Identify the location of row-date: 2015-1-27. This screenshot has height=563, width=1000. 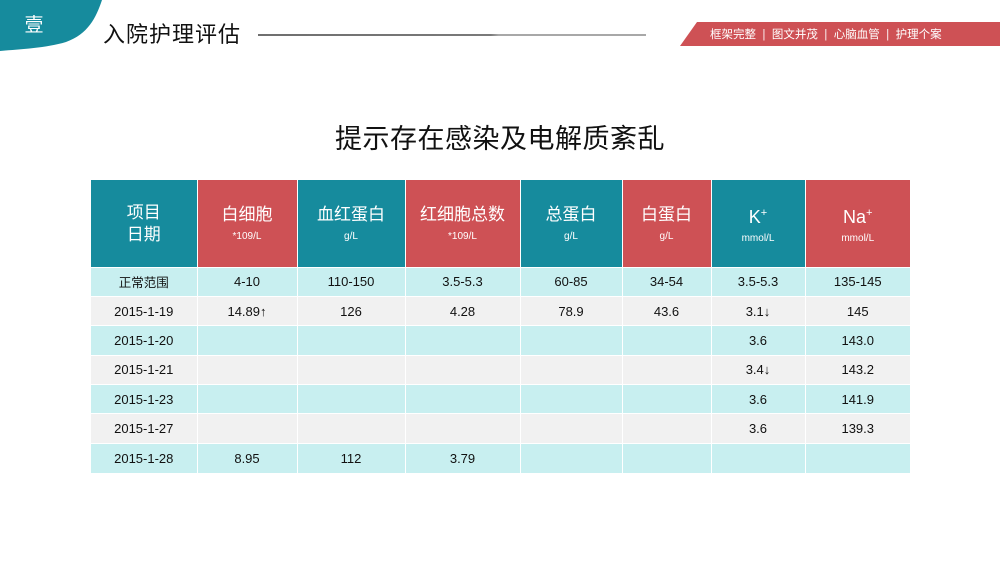
(144, 428).